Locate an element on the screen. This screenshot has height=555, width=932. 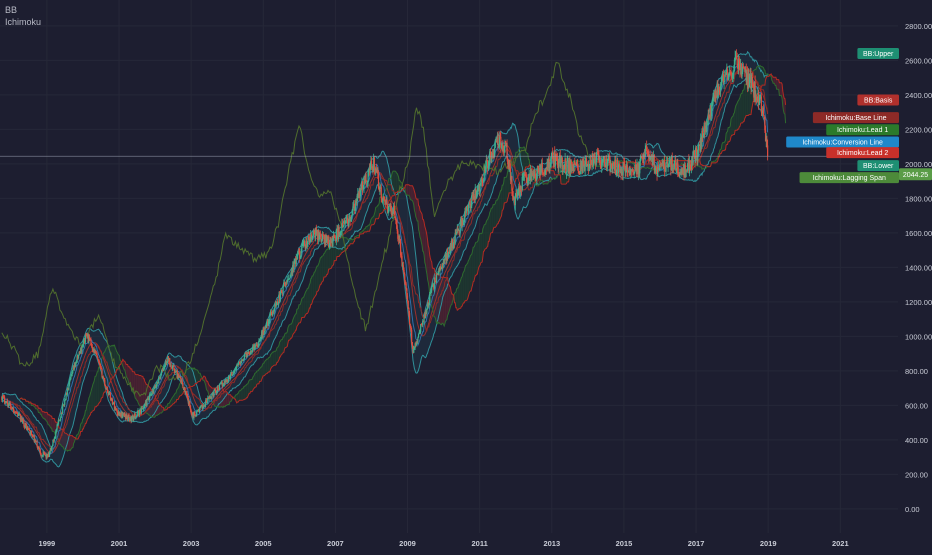
indicator-tag-label: BB:Lower is located at coordinates (878, 166).